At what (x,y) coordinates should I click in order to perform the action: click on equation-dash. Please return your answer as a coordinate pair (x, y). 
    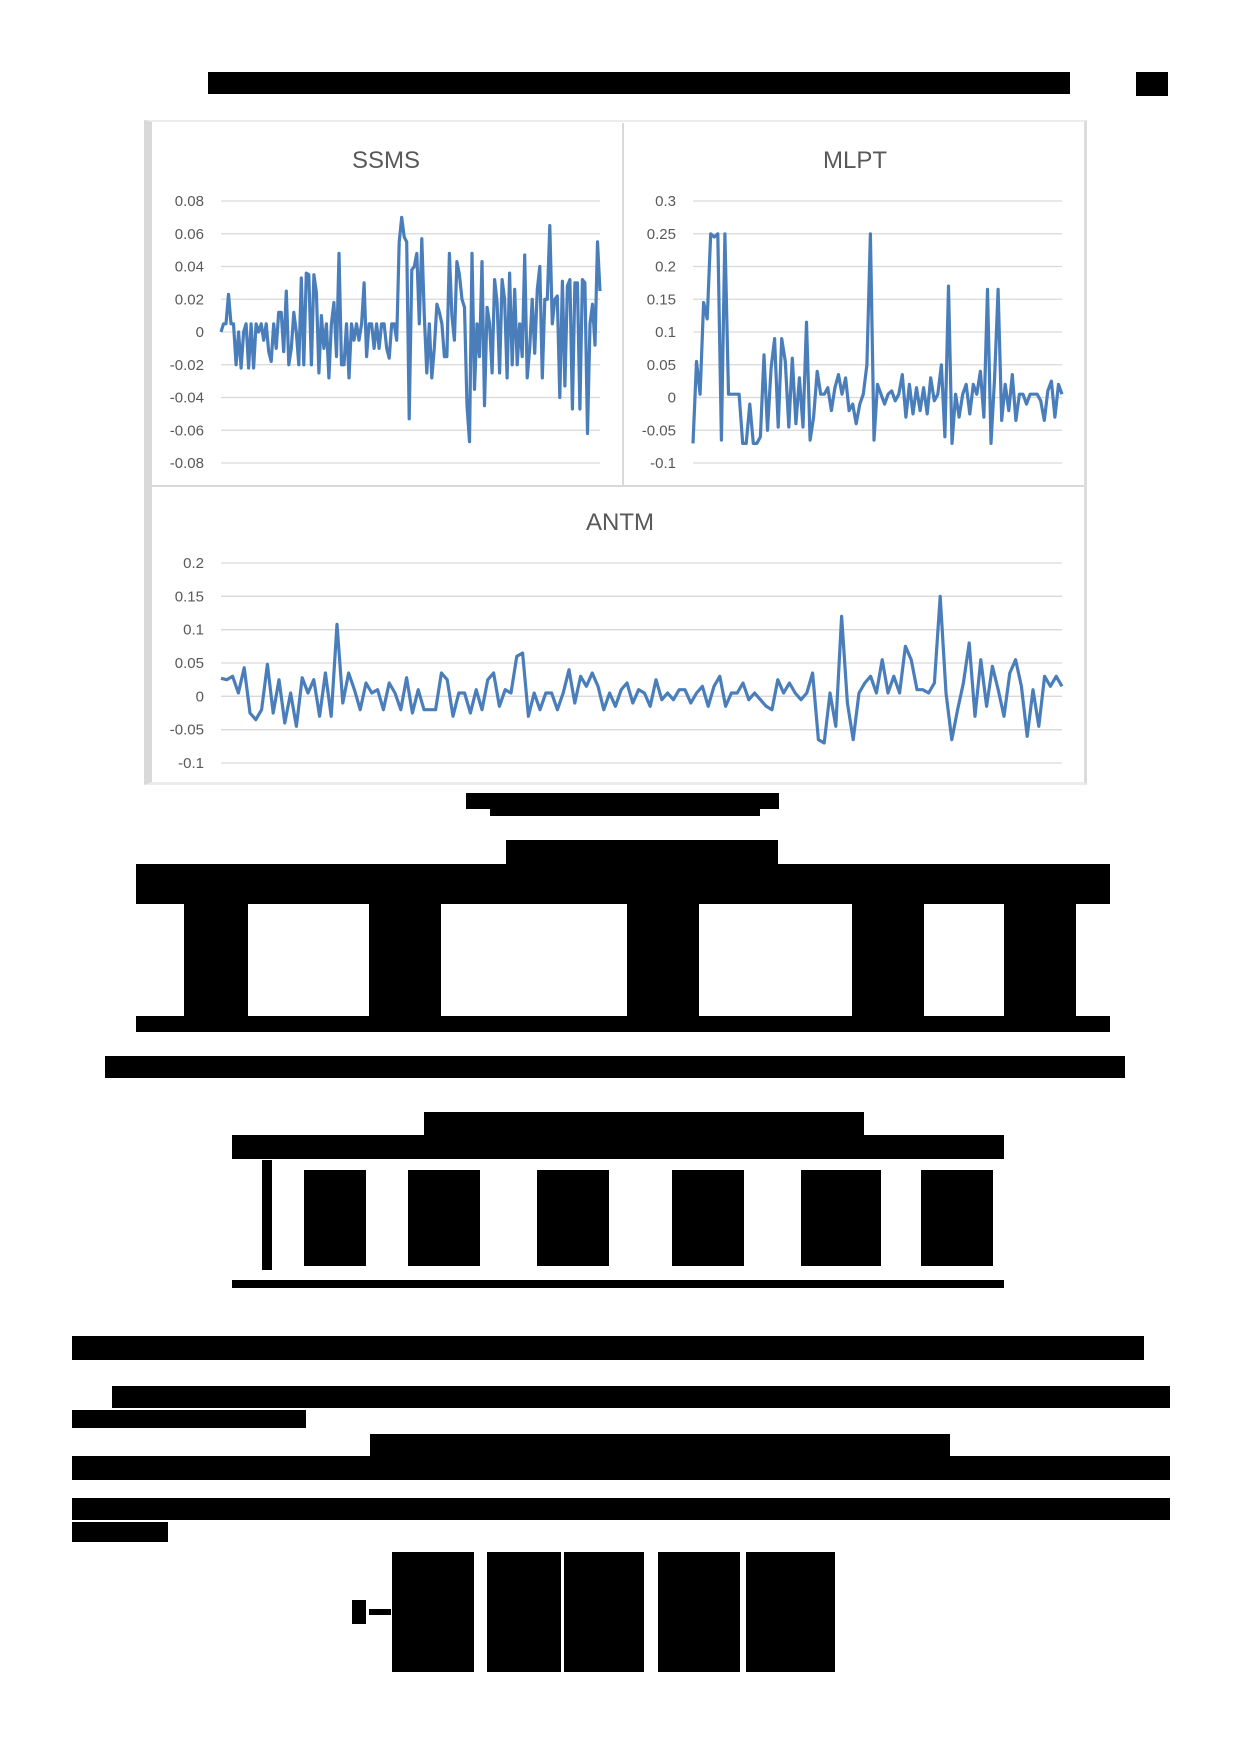
    Looking at the image, I should click on (380, 1612).